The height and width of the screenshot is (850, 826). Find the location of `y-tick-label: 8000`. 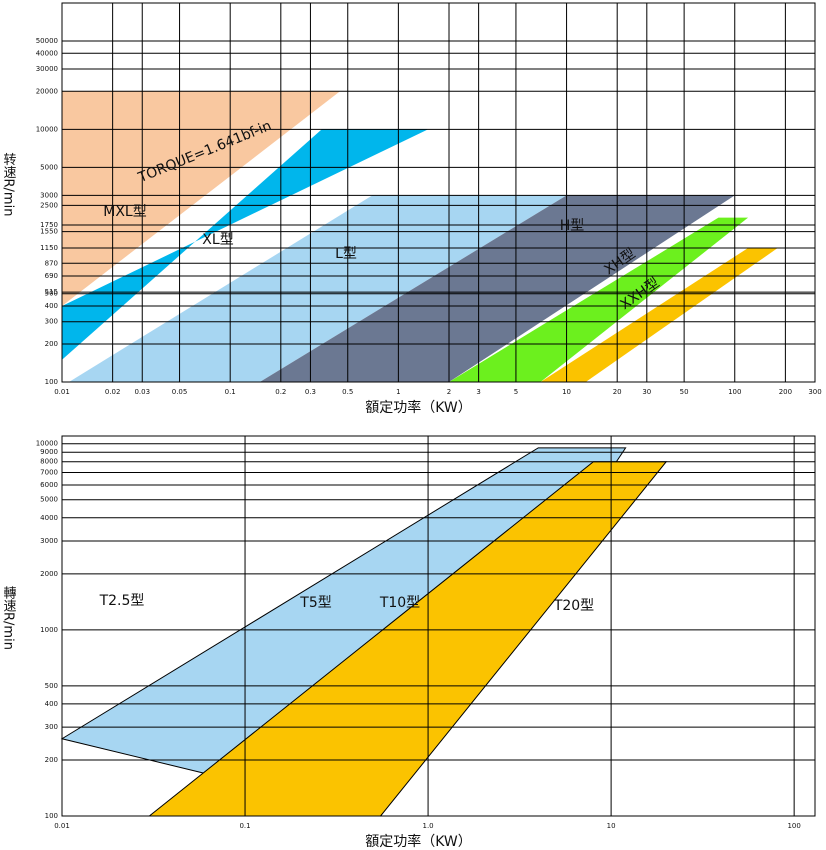

y-tick-label: 8000 is located at coordinates (49, 462).